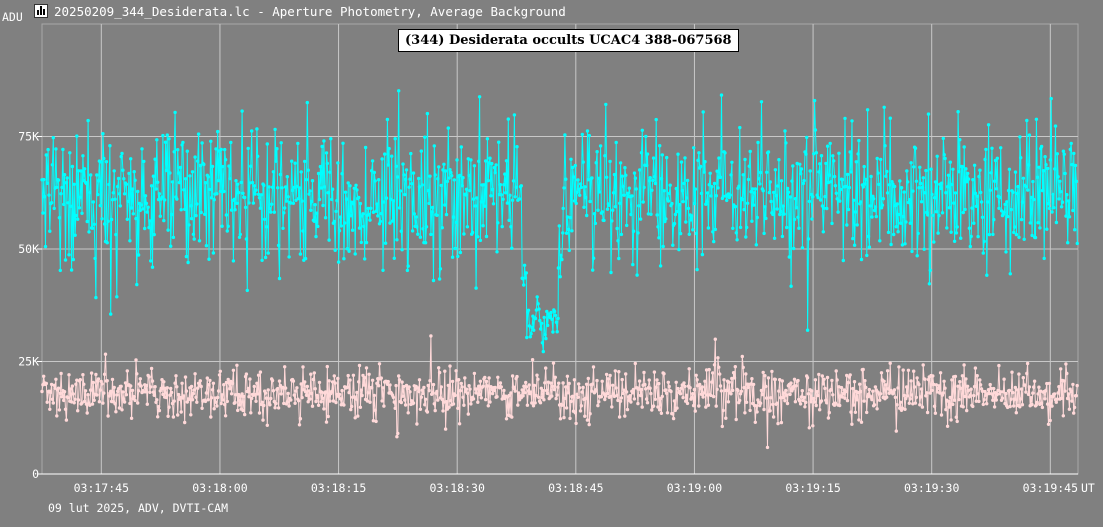 This screenshot has width=1103, height=527. Describe the element at coordinates (35, 474) in the screenshot. I see `y-tick-label: 0` at that location.